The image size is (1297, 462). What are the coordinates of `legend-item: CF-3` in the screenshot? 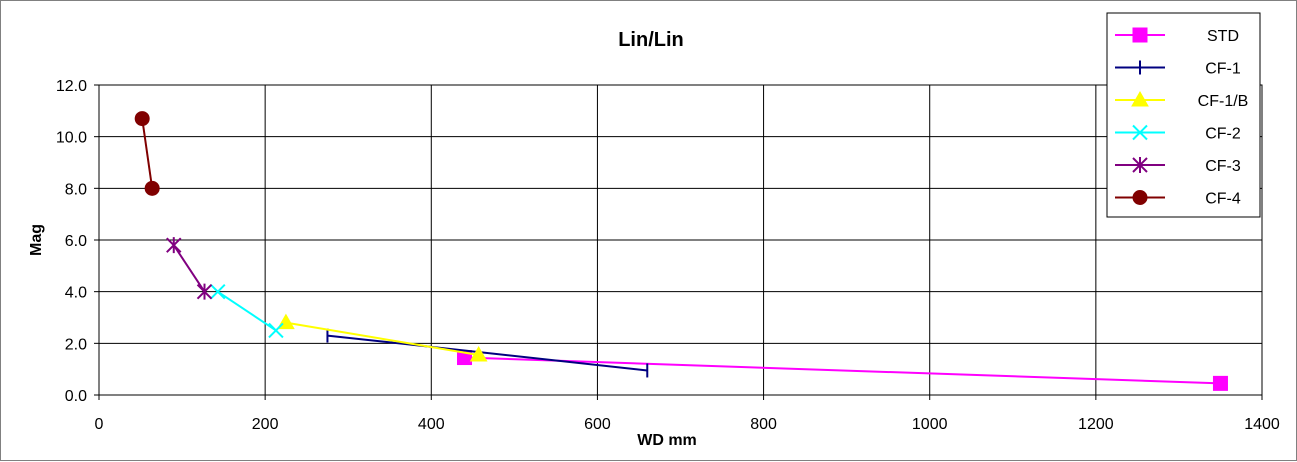 It's located at (1178, 166).